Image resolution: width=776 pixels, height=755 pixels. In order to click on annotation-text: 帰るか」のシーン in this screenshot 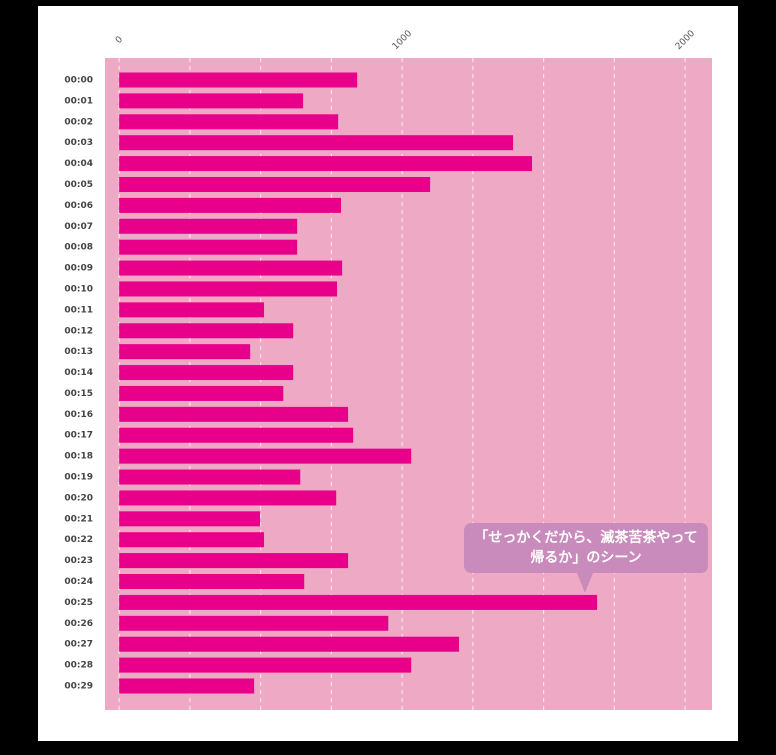, I will do `click(585, 557)`.